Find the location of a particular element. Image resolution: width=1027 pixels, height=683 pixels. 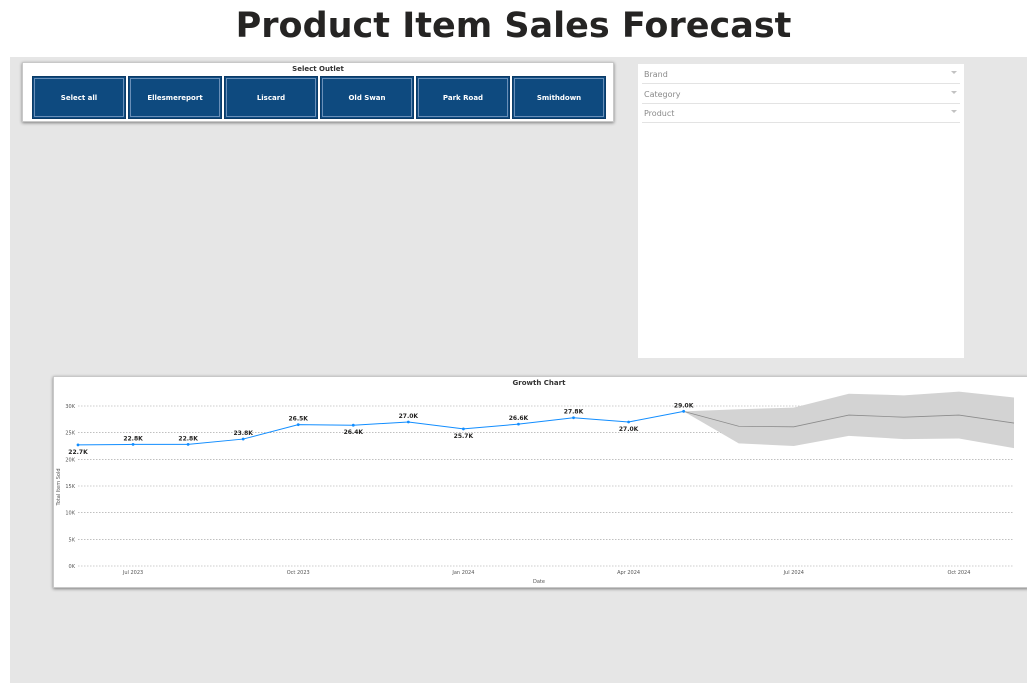

x-tick-label: Apr 2024 is located at coordinates (628, 573).